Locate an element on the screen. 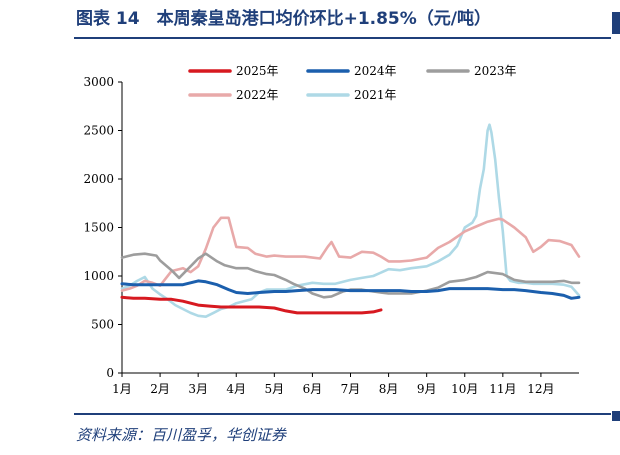 This screenshot has width=620, height=455. x-tick-label: 10月 is located at coordinates (464, 389).